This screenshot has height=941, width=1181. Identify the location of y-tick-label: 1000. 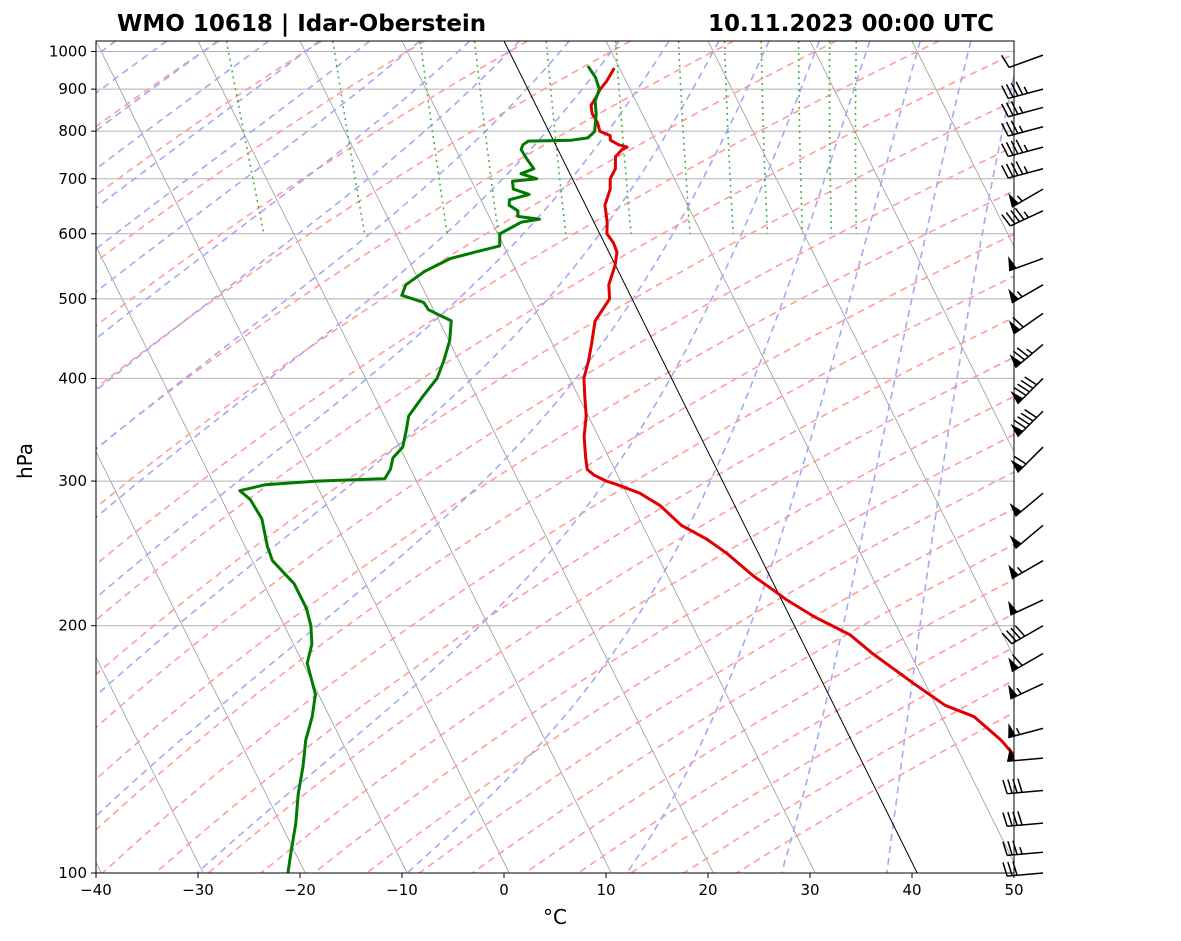
(68, 52).